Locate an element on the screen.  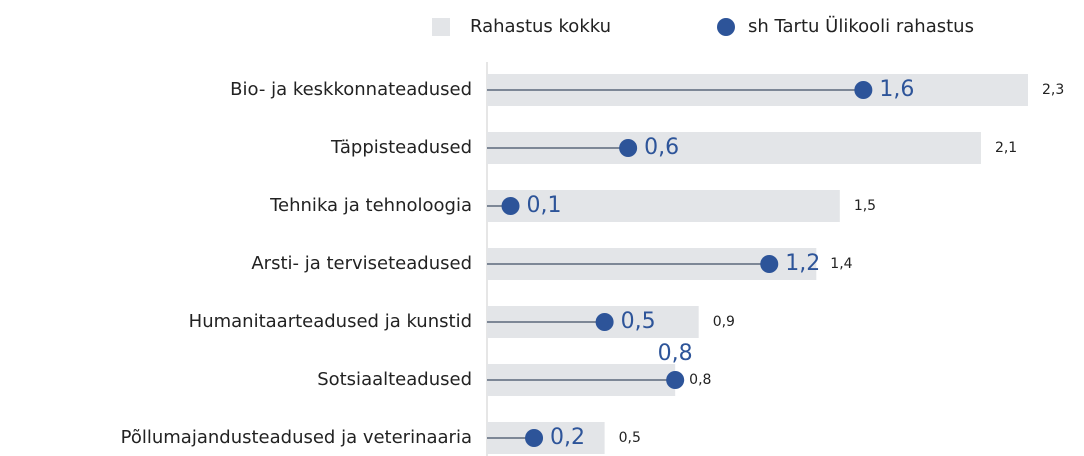
value-label: 2,1 is located at coordinates (1006, 148).